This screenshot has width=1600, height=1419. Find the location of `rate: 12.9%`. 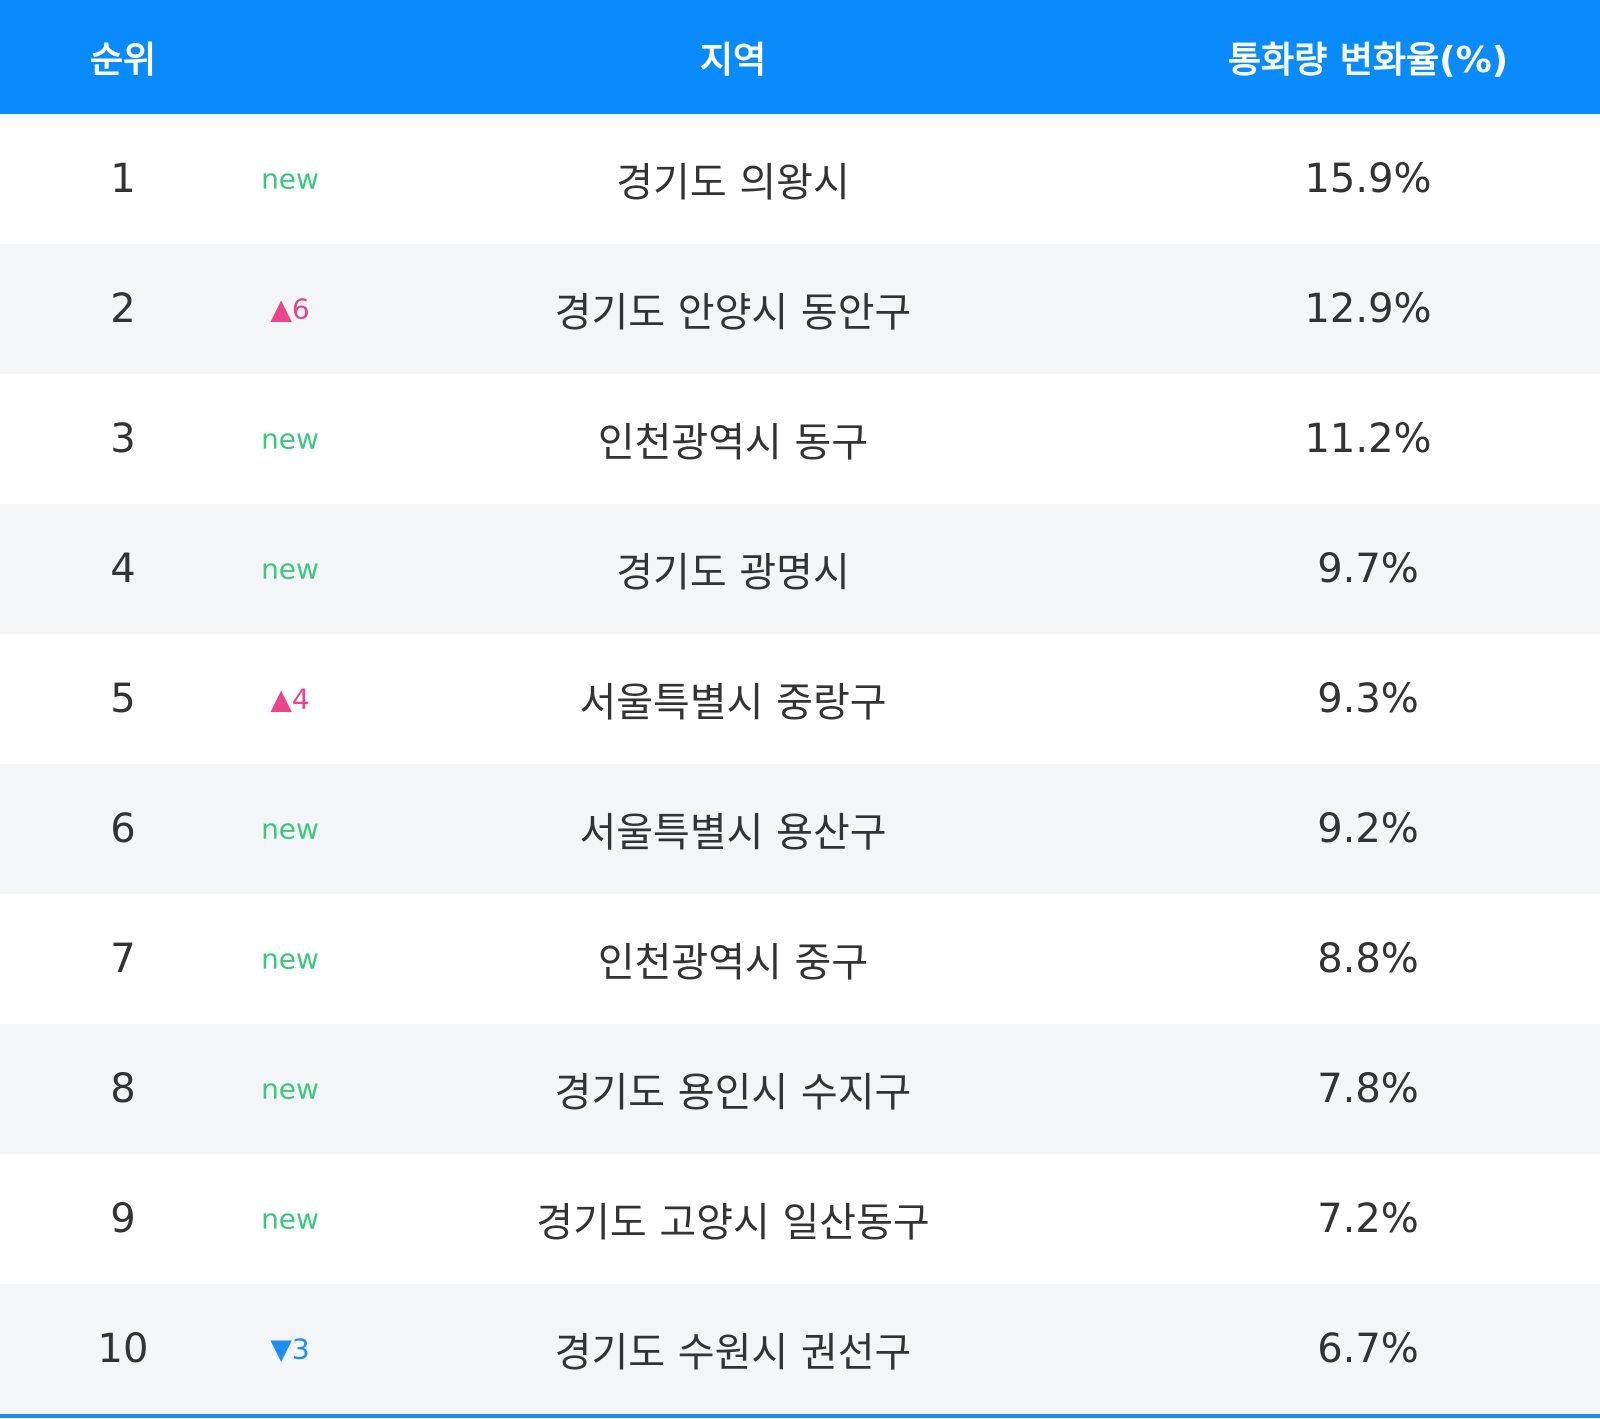

rate: 12.9% is located at coordinates (1368, 309).